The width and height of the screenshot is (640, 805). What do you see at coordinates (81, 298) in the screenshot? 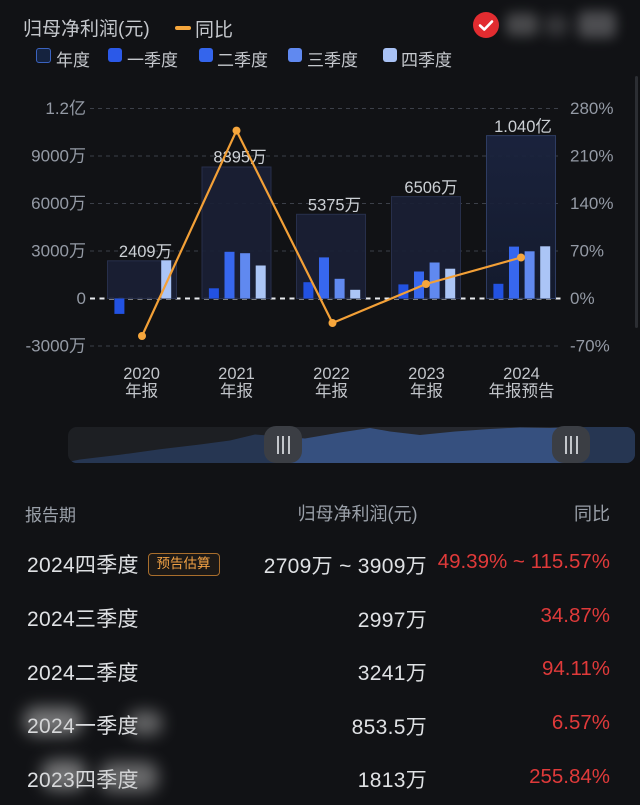
I see `svg-text: 0` at bounding box center [81, 298].